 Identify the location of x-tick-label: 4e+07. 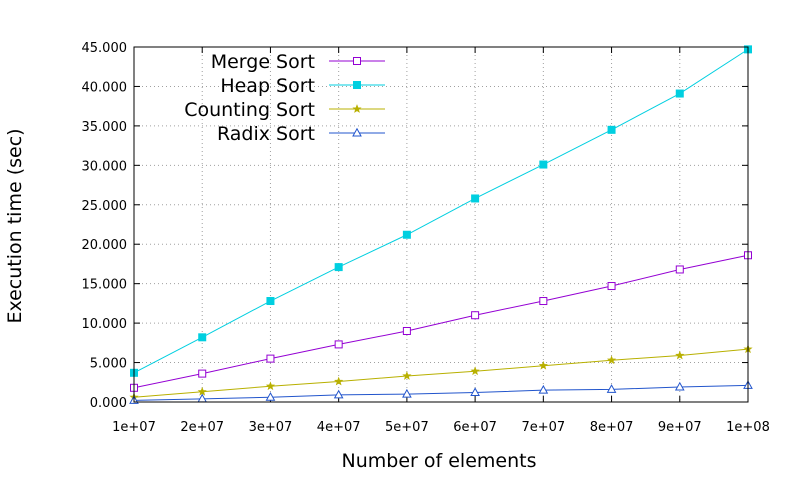
(339, 427).